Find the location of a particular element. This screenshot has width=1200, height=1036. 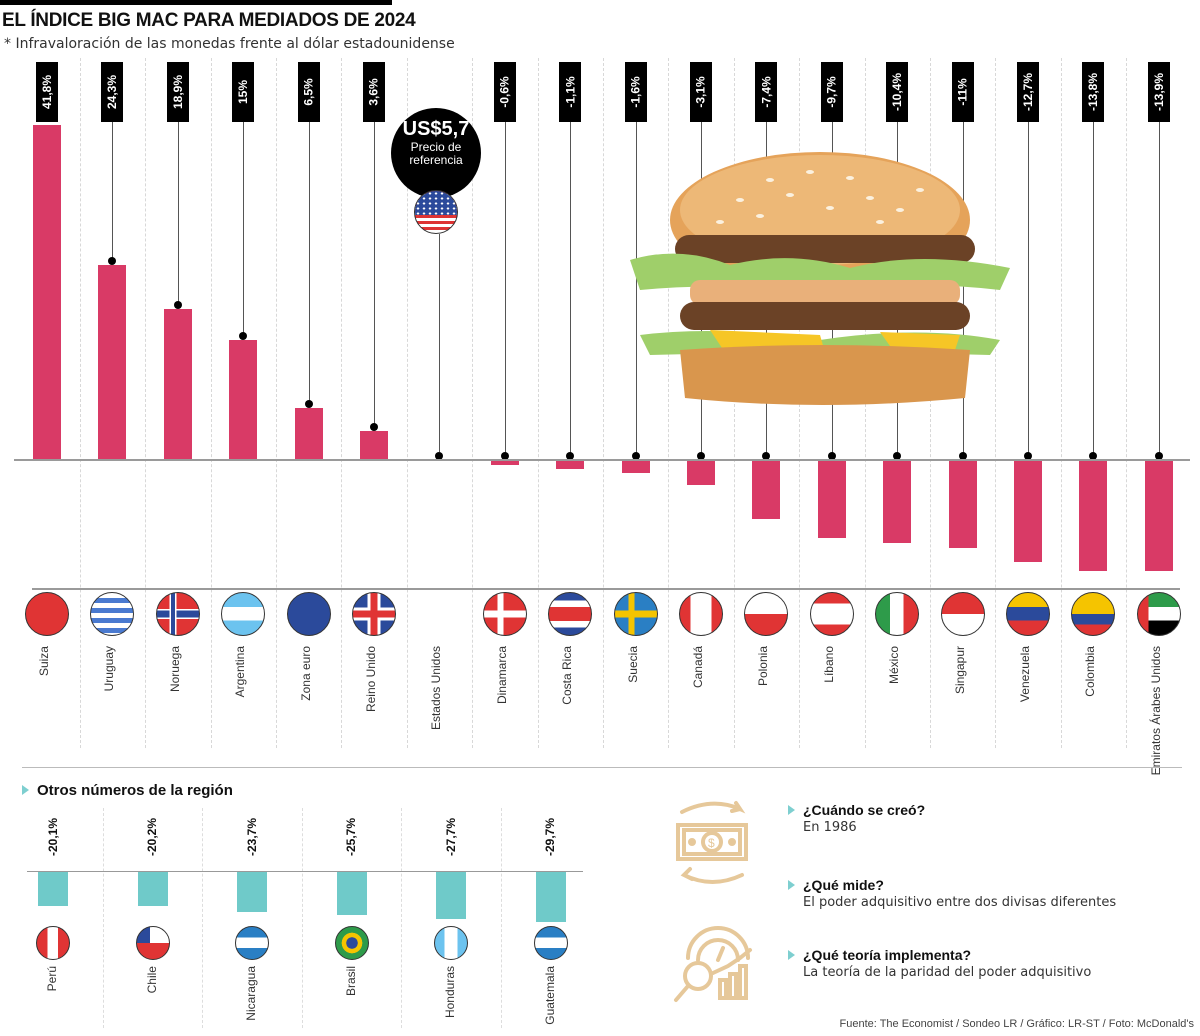

flag-colombia-icon is located at coordinates (1093, 614).